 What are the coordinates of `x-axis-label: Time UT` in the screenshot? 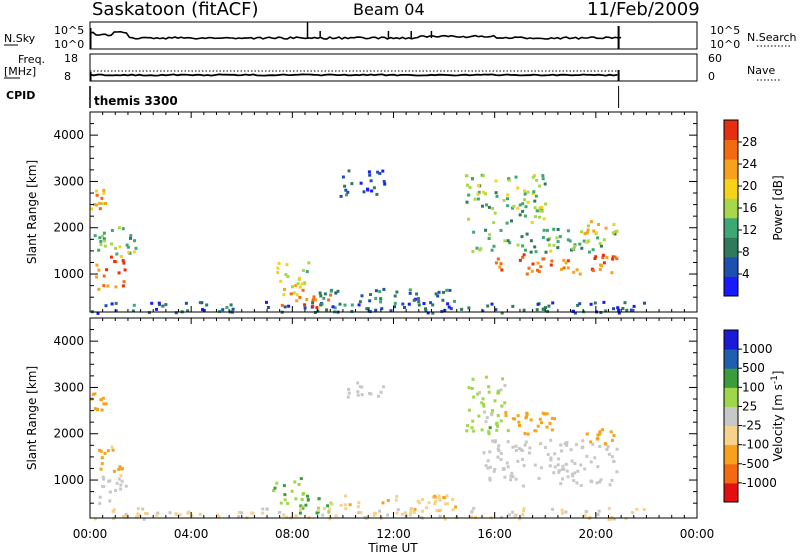 It's located at (392, 547).